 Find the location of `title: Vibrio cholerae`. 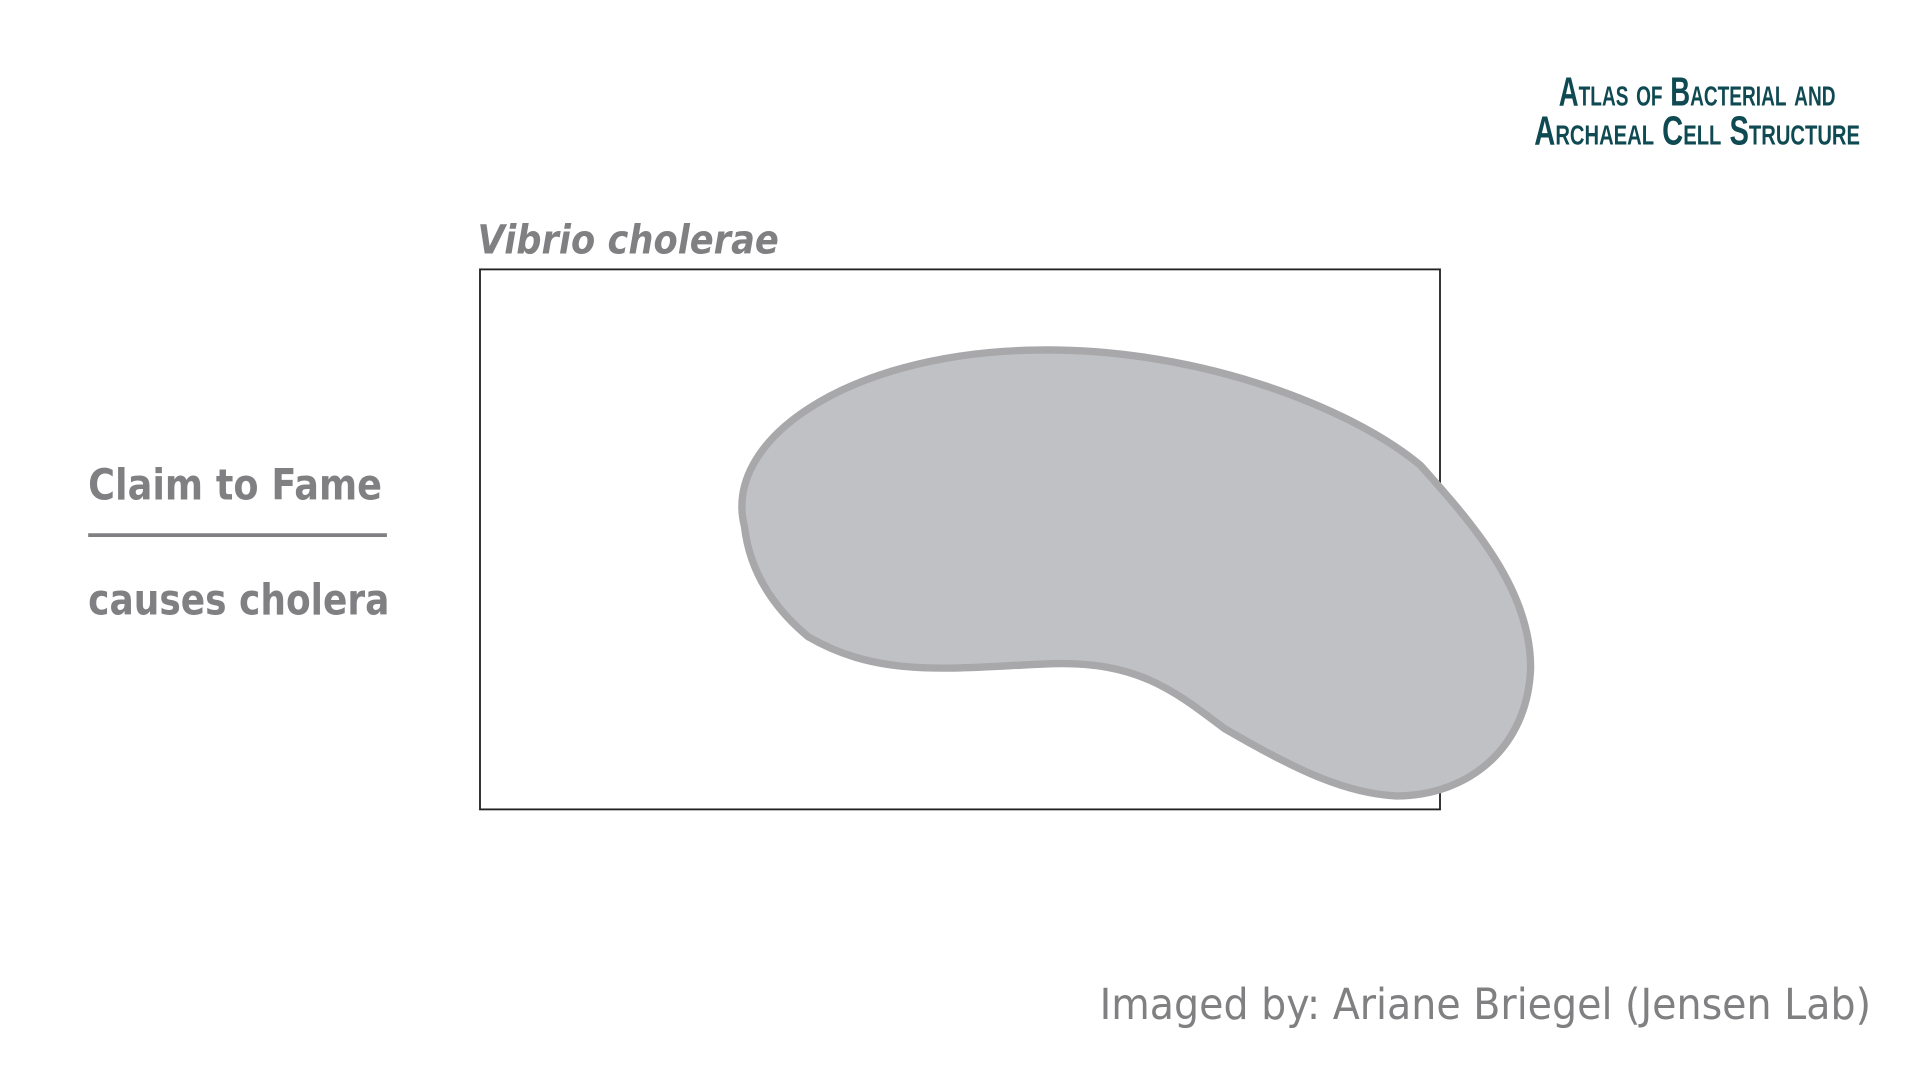

title: Vibrio cholerae is located at coordinates (628, 239).